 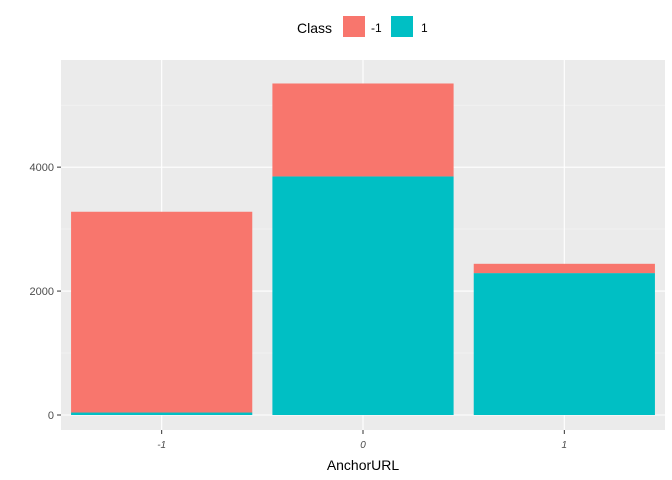 What do you see at coordinates (424, 28) in the screenshot?
I see `legend-label-1: 1` at bounding box center [424, 28].